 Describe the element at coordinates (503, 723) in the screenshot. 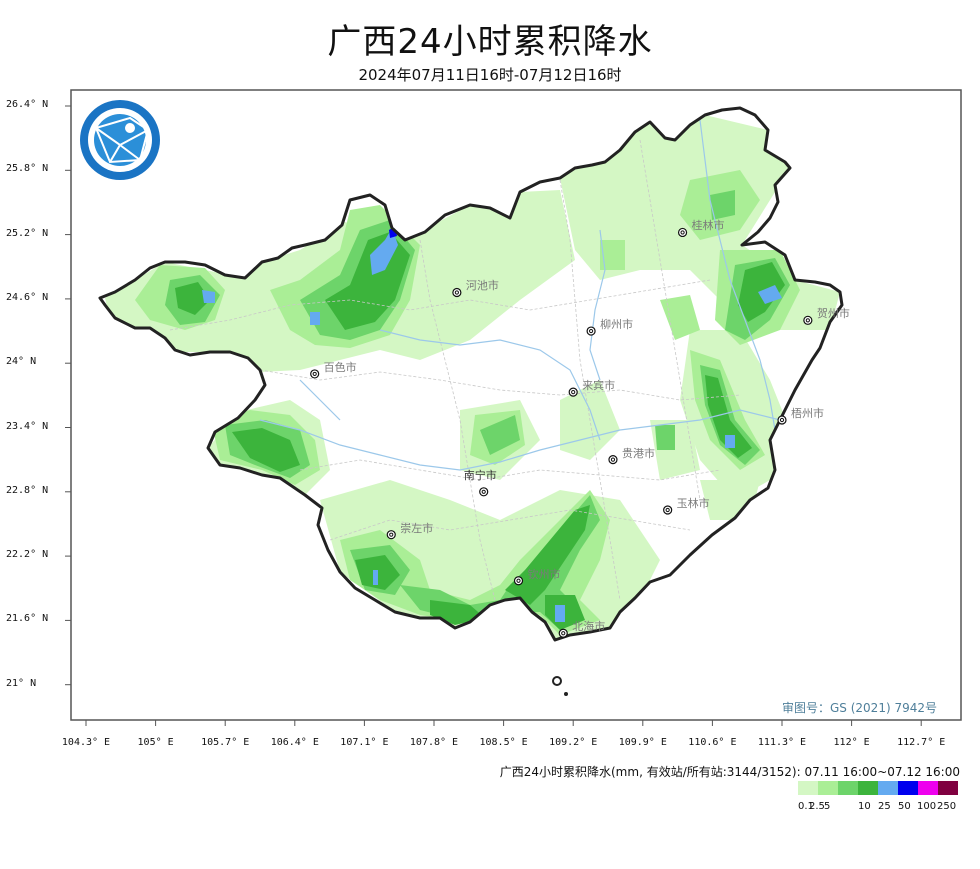

I see `longitude-ticks` at that location.